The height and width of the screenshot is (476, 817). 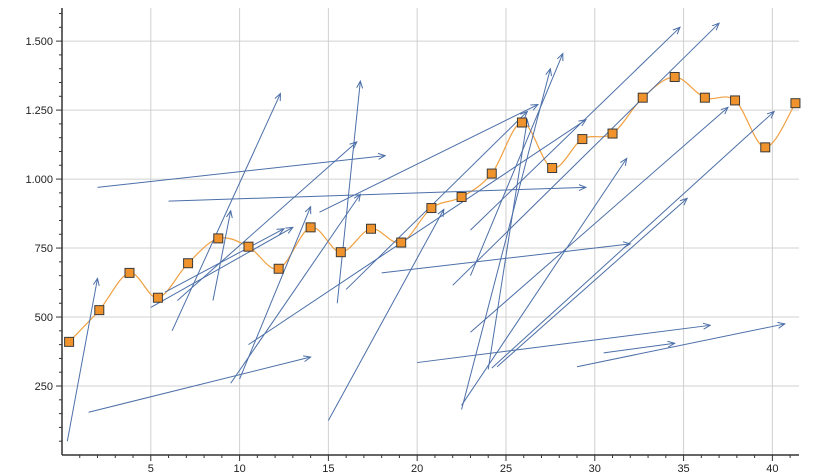 I want to click on x-tick-label: 35, so click(x=683, y=469).